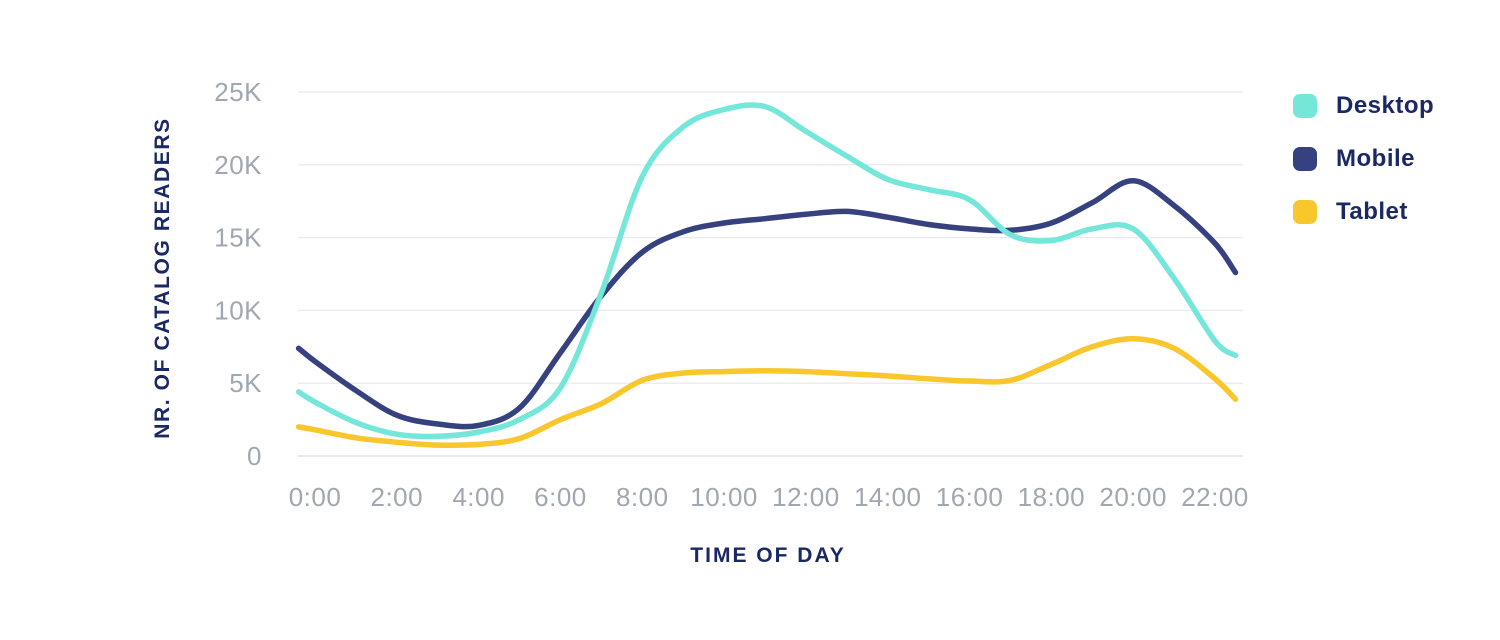 Image resolution: width=1500 pixels, height=640 pixels. I want to click on legend-label-tablet: Tablet, so click(1372, 211).